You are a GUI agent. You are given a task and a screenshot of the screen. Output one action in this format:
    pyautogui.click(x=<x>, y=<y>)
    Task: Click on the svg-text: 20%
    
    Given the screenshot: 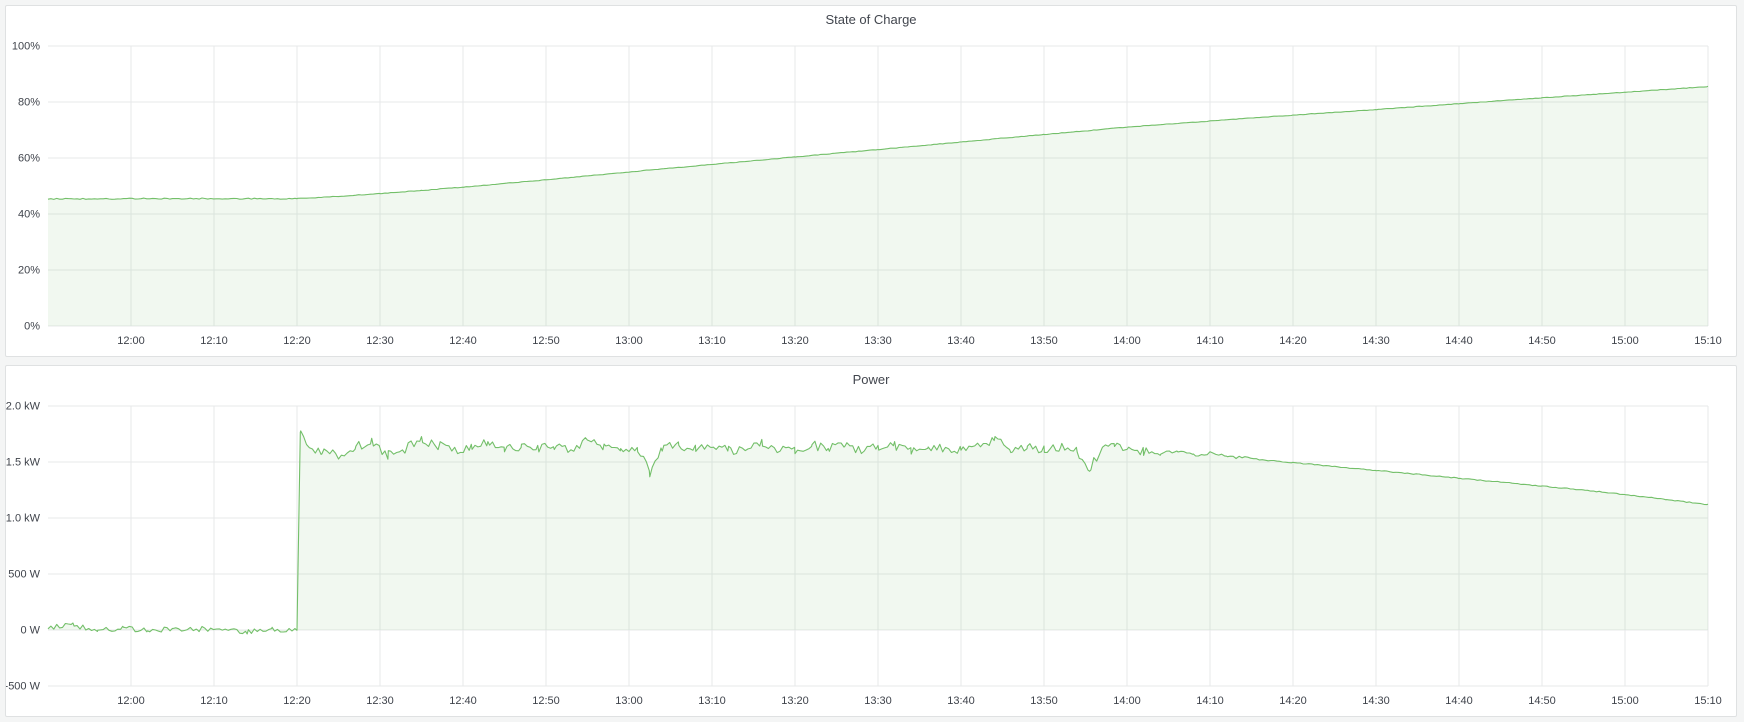 What is the action you would take?
    pyautogui.click(x=29, y=271)
    